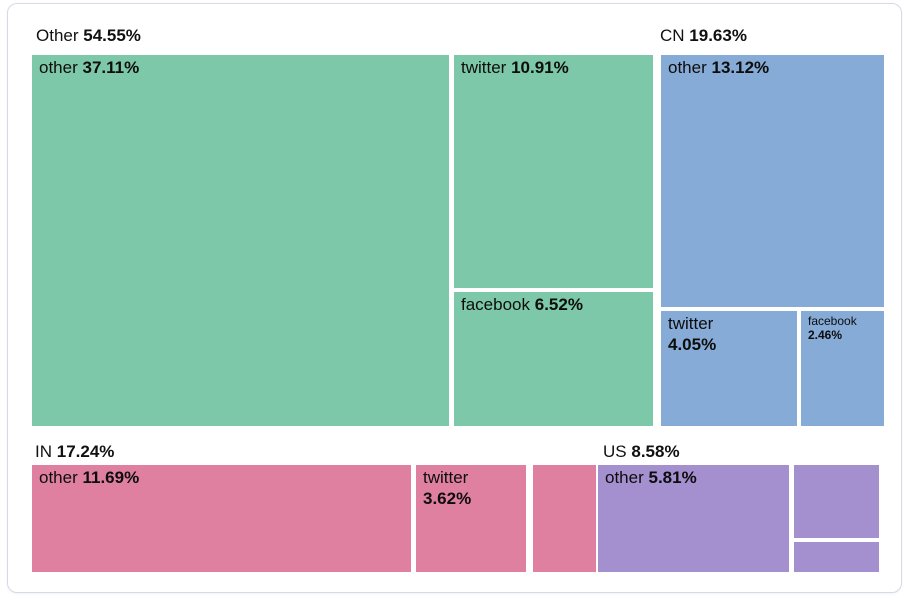 This screenshot has width=908, height=600. I want to click on group-pct: 54.55%, so click(112, 35).